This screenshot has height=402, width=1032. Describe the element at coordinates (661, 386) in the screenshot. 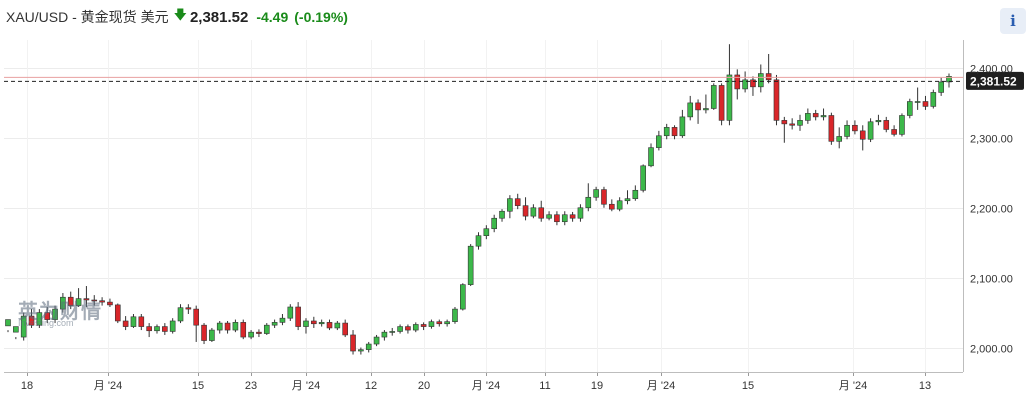

I see `x-tick-label: 月 '24` at that location.